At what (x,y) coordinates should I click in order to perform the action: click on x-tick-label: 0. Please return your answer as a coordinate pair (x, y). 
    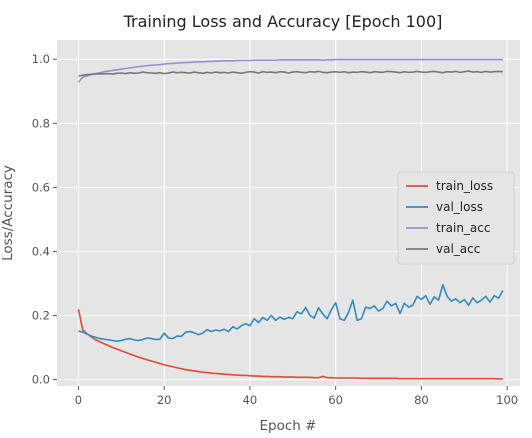
    Looking at the image, I should click on (78, 400).